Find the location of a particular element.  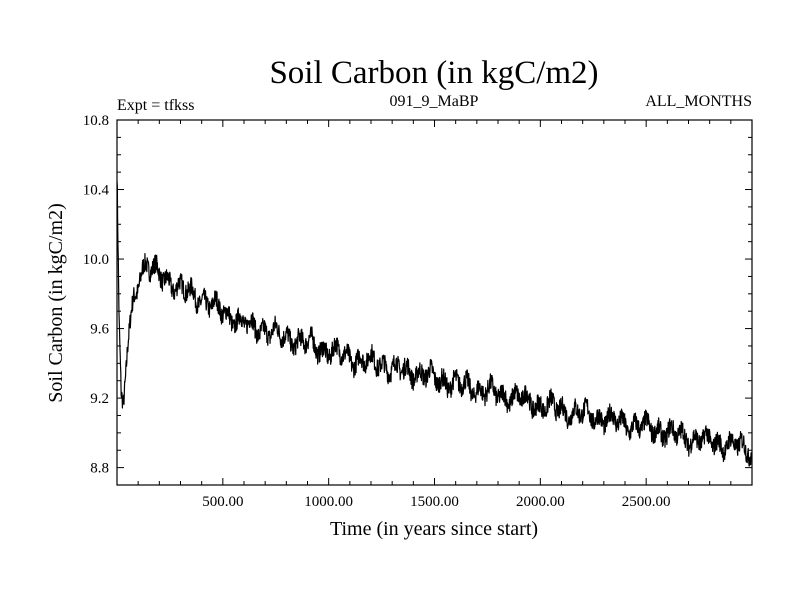

x-tick-label: 2000.00 is located at coordinates (540, 502).